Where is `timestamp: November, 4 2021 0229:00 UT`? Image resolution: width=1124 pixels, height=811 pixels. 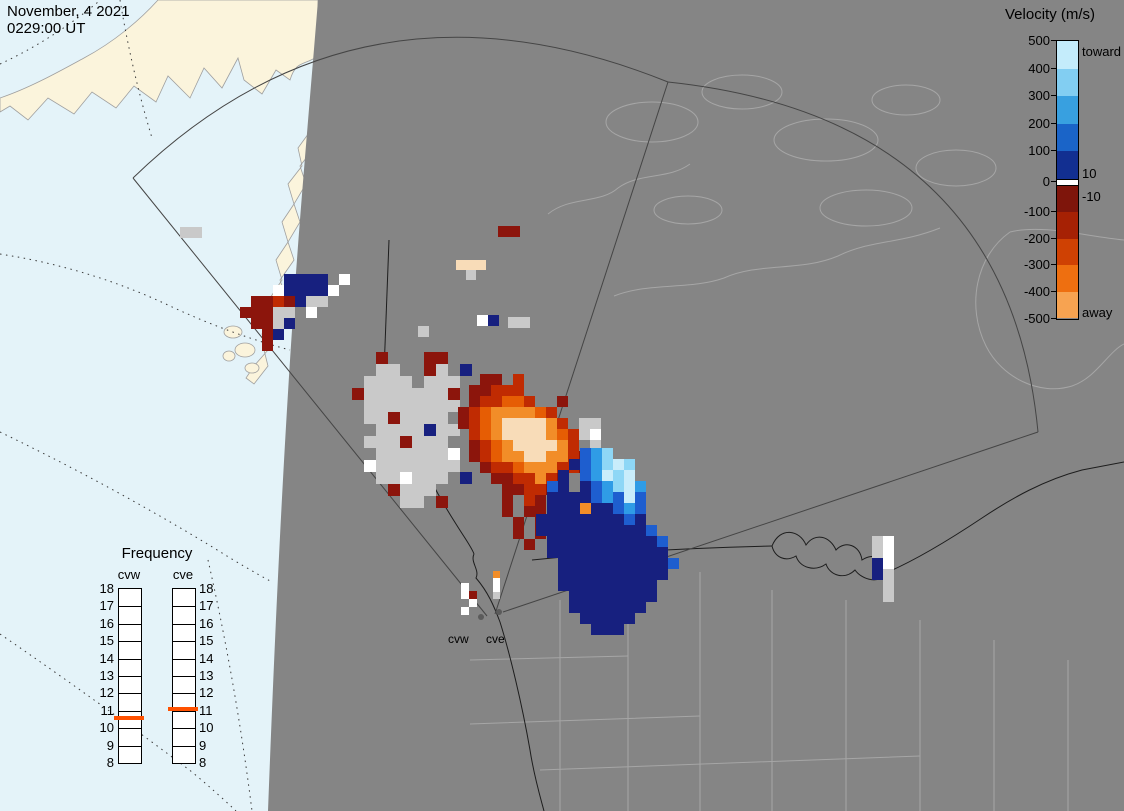 timestamp: November, 4 2021 0229:00 UT is located at coordinates (68, 20).